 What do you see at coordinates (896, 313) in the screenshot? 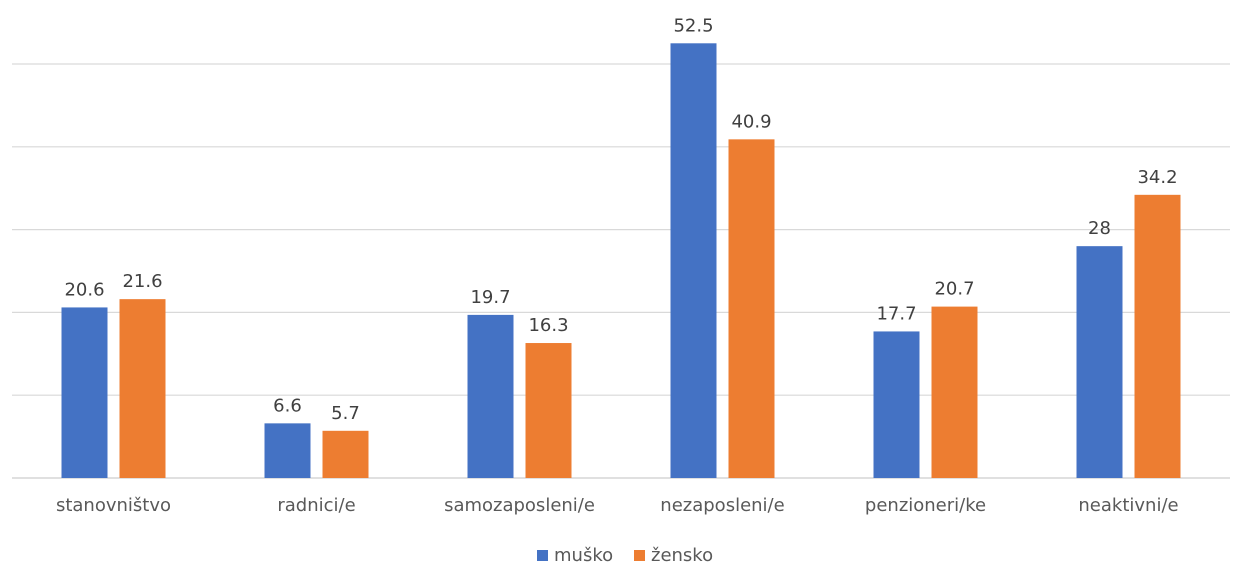
I see `data-label: 17.7` at bounding box center [896, 313].